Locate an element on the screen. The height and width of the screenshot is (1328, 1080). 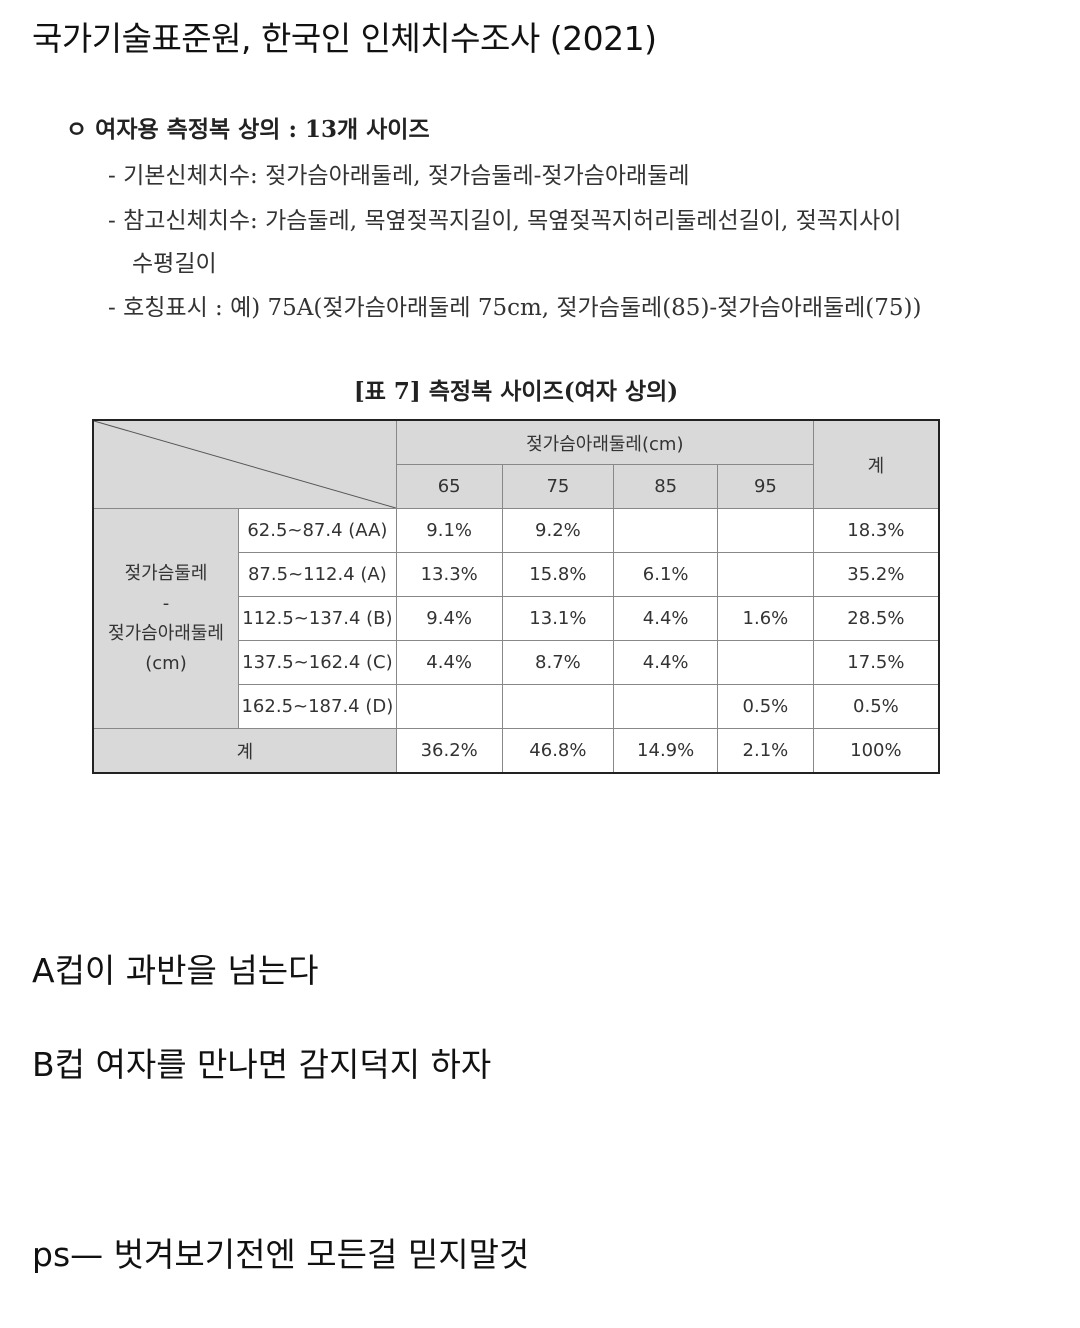
col-header: 95 is located at coordinates (765, 486).